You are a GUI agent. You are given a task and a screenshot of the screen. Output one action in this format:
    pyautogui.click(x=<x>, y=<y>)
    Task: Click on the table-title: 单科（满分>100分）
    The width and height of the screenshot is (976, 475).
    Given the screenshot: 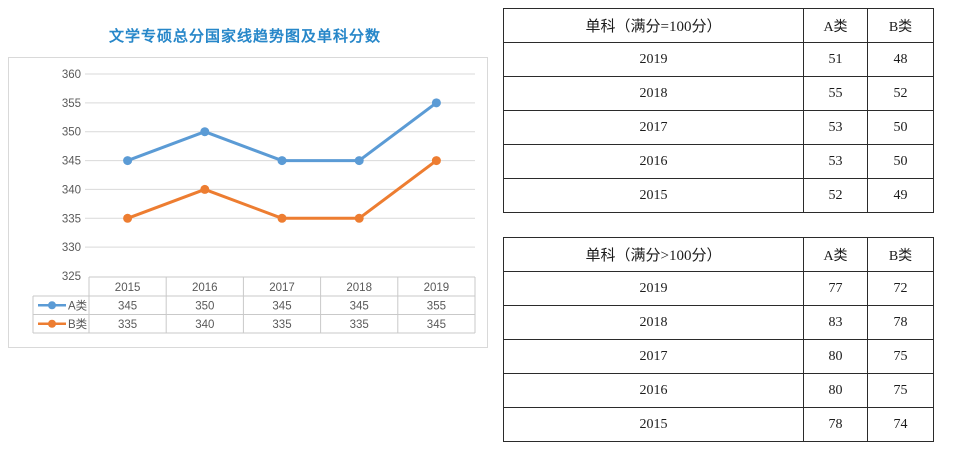 What is the action you would take?
    pyautogui.click(x=653, y=254)
    